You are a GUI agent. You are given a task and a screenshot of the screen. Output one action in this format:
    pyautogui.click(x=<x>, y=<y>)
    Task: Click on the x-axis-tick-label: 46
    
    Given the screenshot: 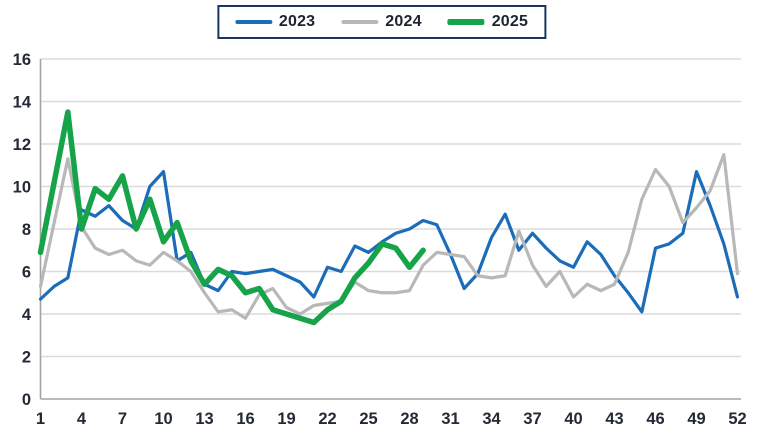 What is the action you would take?
    pyautogui.click(x=655, y=419)
    